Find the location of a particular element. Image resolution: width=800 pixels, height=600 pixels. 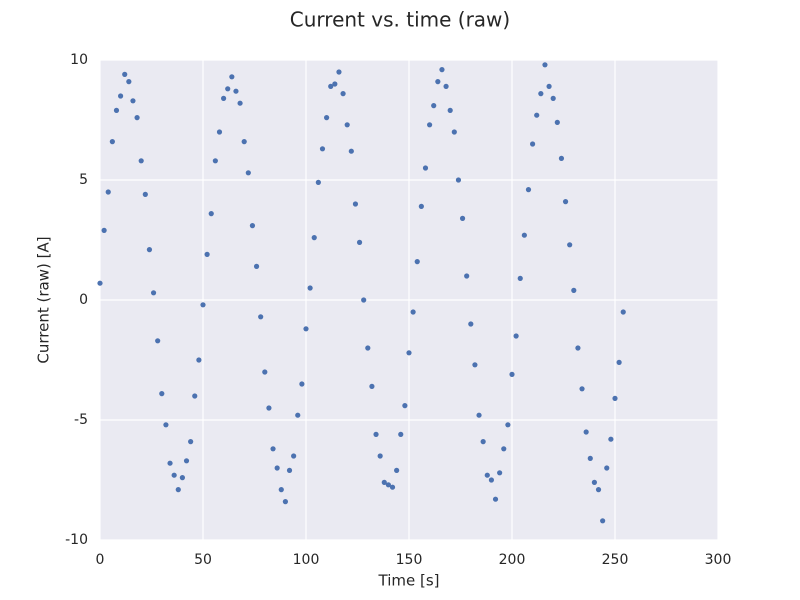

x-axis-label: Time [s] is located at coordinates (409, 581).